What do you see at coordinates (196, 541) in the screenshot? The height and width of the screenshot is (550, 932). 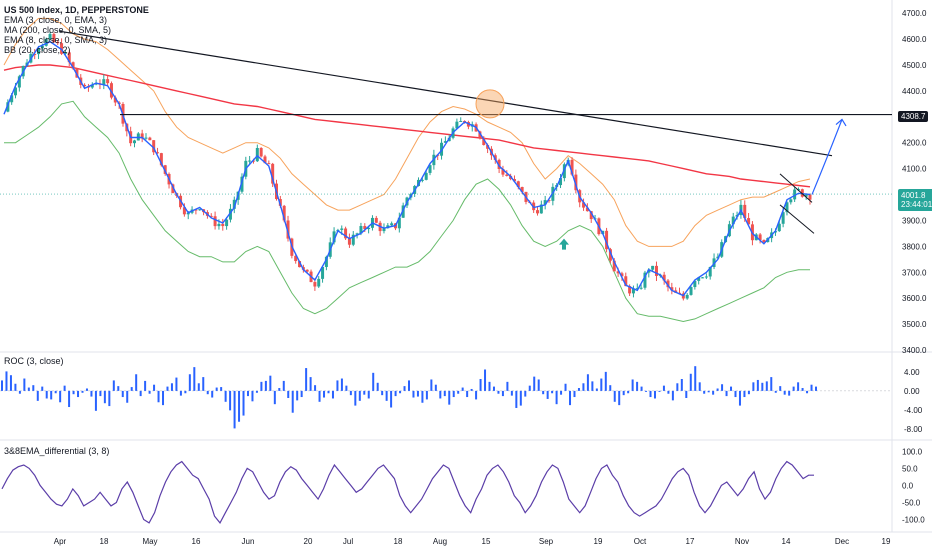 I see `time-axis-tick: 16` at bounding box center [196, 541].